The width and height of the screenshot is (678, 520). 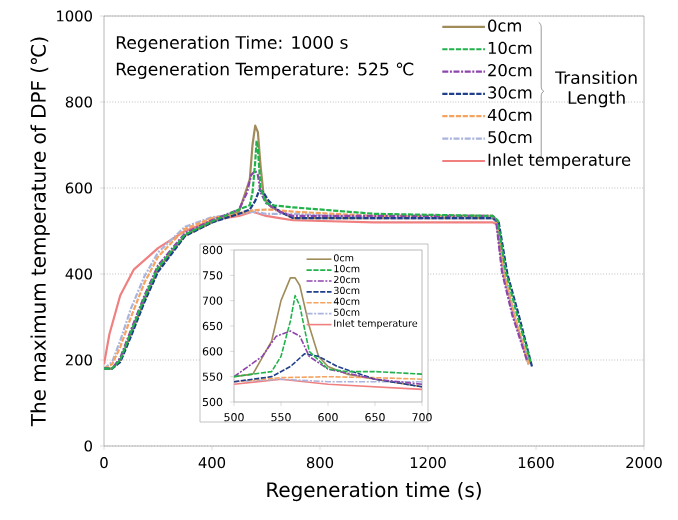 What do you see at coordinates (509, 114) in the screenshot?
I see `legend-label: 40cm` at bounding box center [509, 114].